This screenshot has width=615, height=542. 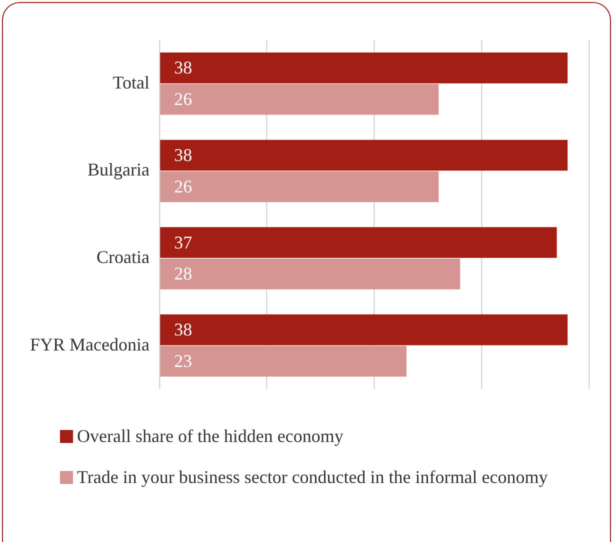 I want to click on y-tick-label: Total, so click(x=131, y=82).